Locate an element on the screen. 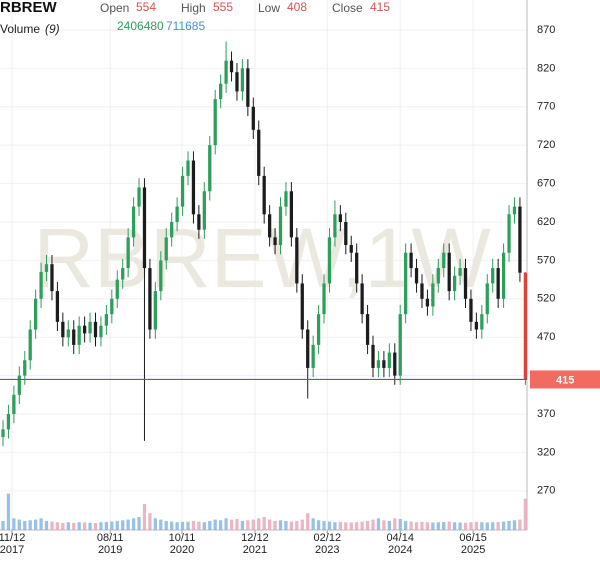  y-tick-label: 820 is located at coordinates (546, 68).